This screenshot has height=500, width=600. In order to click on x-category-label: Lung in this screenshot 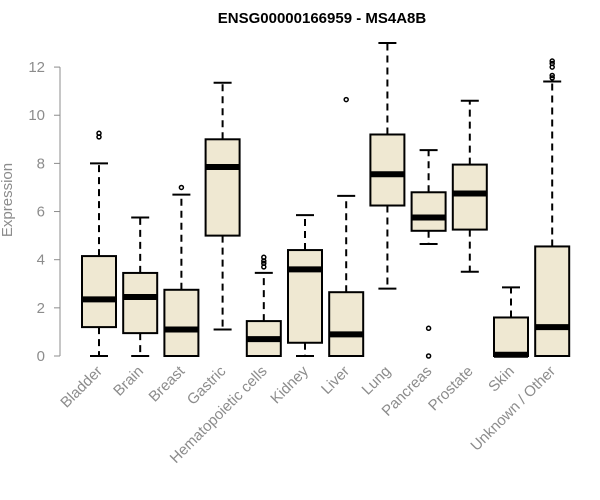, I will do `click(377, 381)`.